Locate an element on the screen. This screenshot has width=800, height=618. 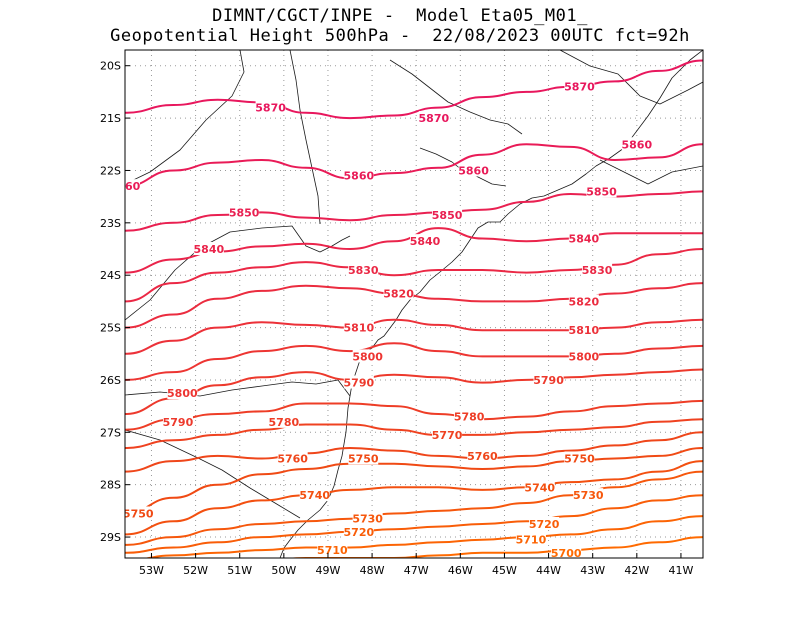
lon-tick-label: 47W is located at coordinates (416, 570).